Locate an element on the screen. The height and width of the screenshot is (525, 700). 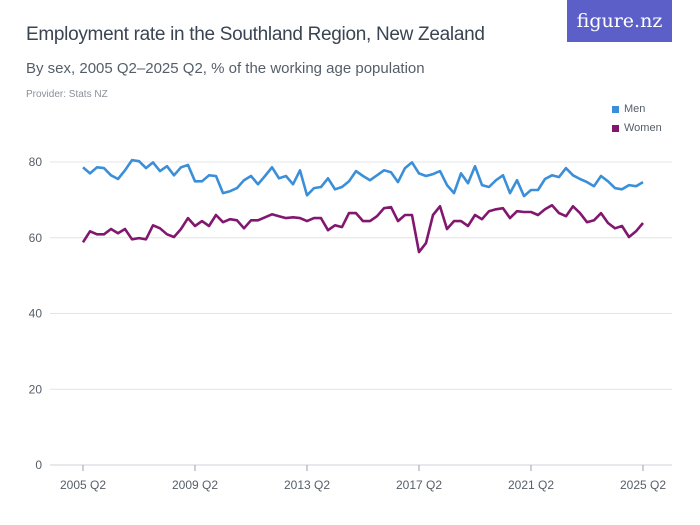
series-line-men is located at coordinates (363, 178).